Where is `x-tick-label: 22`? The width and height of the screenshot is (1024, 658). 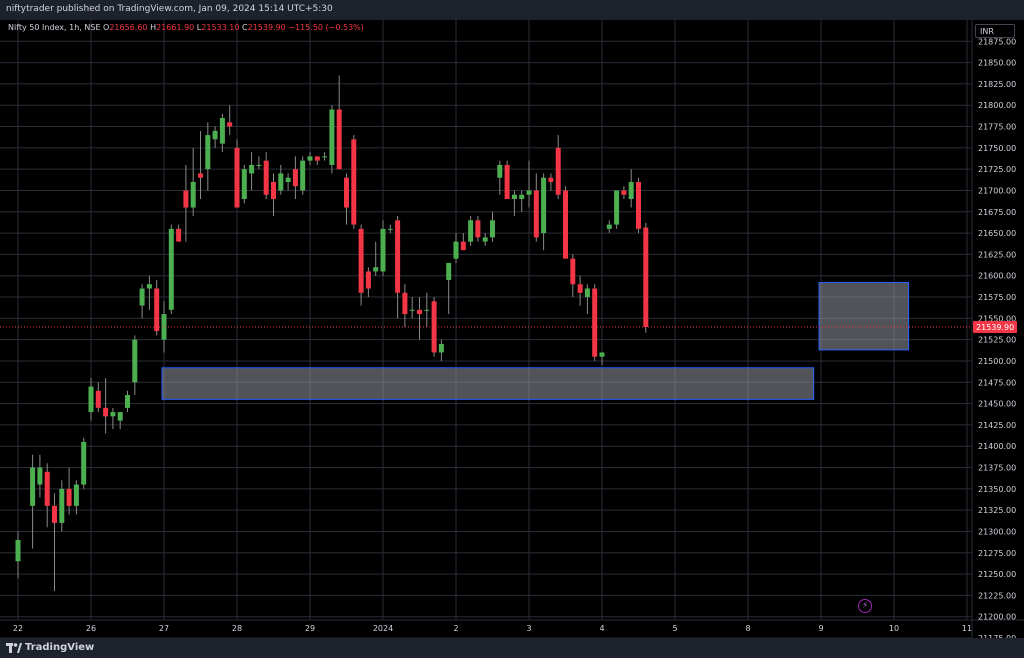
x-tick-label: 22 is located at coordinates (18, 628).